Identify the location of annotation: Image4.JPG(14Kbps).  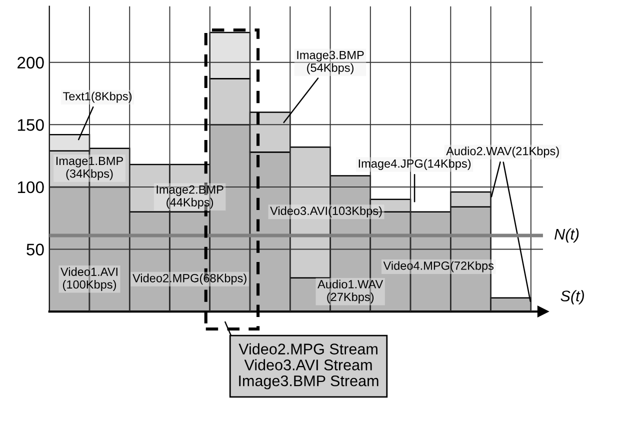
(414, 164).